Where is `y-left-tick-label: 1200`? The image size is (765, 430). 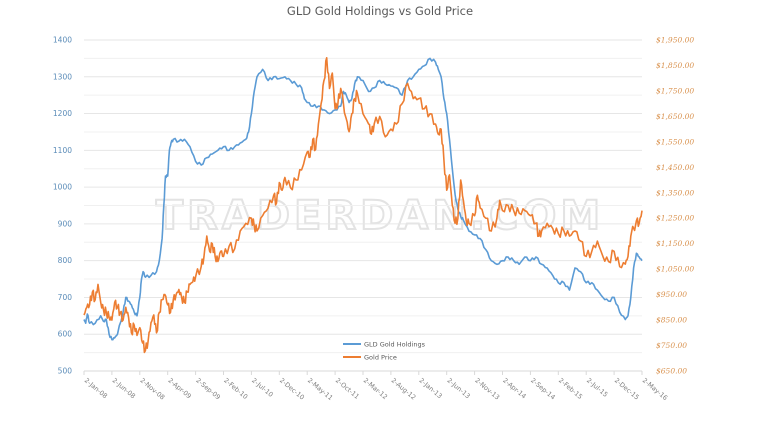
y-left-tick-label: 1200 is located at coordinates (62, 113).